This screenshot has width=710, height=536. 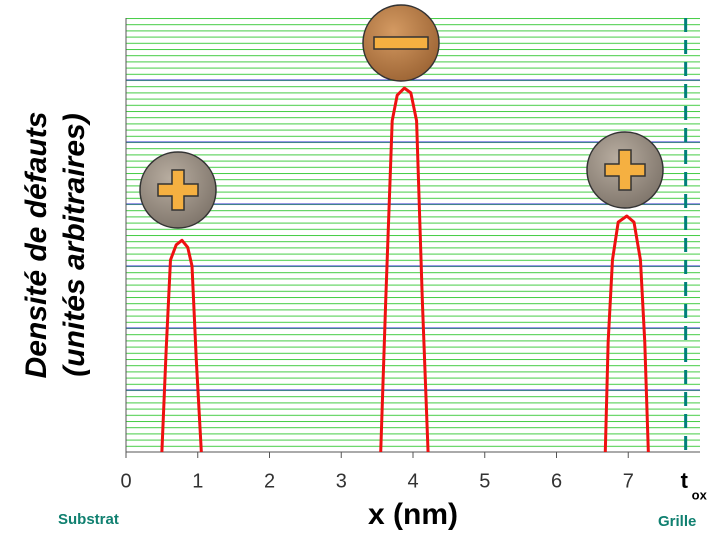 What do you see at coordinates (685, 480) in the screenshot?
I see `tox-label: t` at bounding box center [685, 480].